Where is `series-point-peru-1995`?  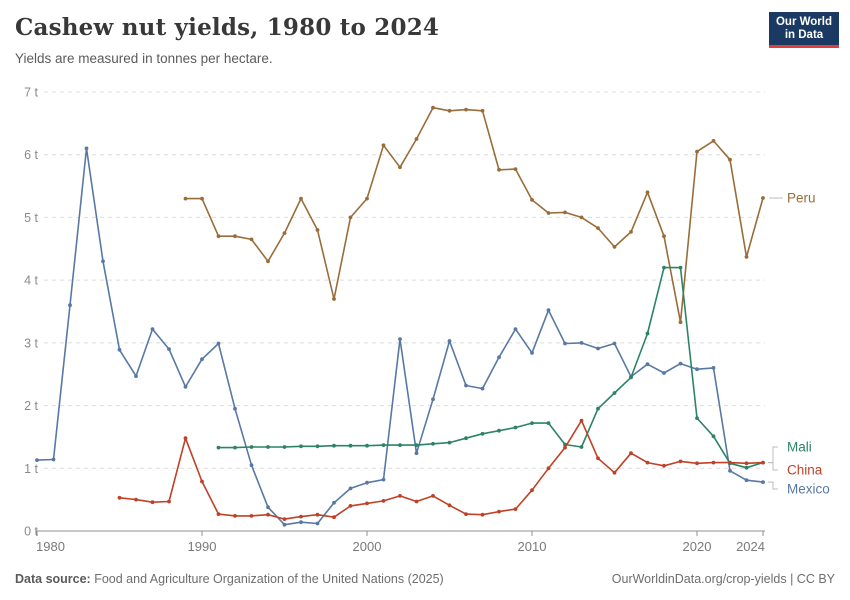
series-point-peru-1995 is located at coordinates (284, 233).